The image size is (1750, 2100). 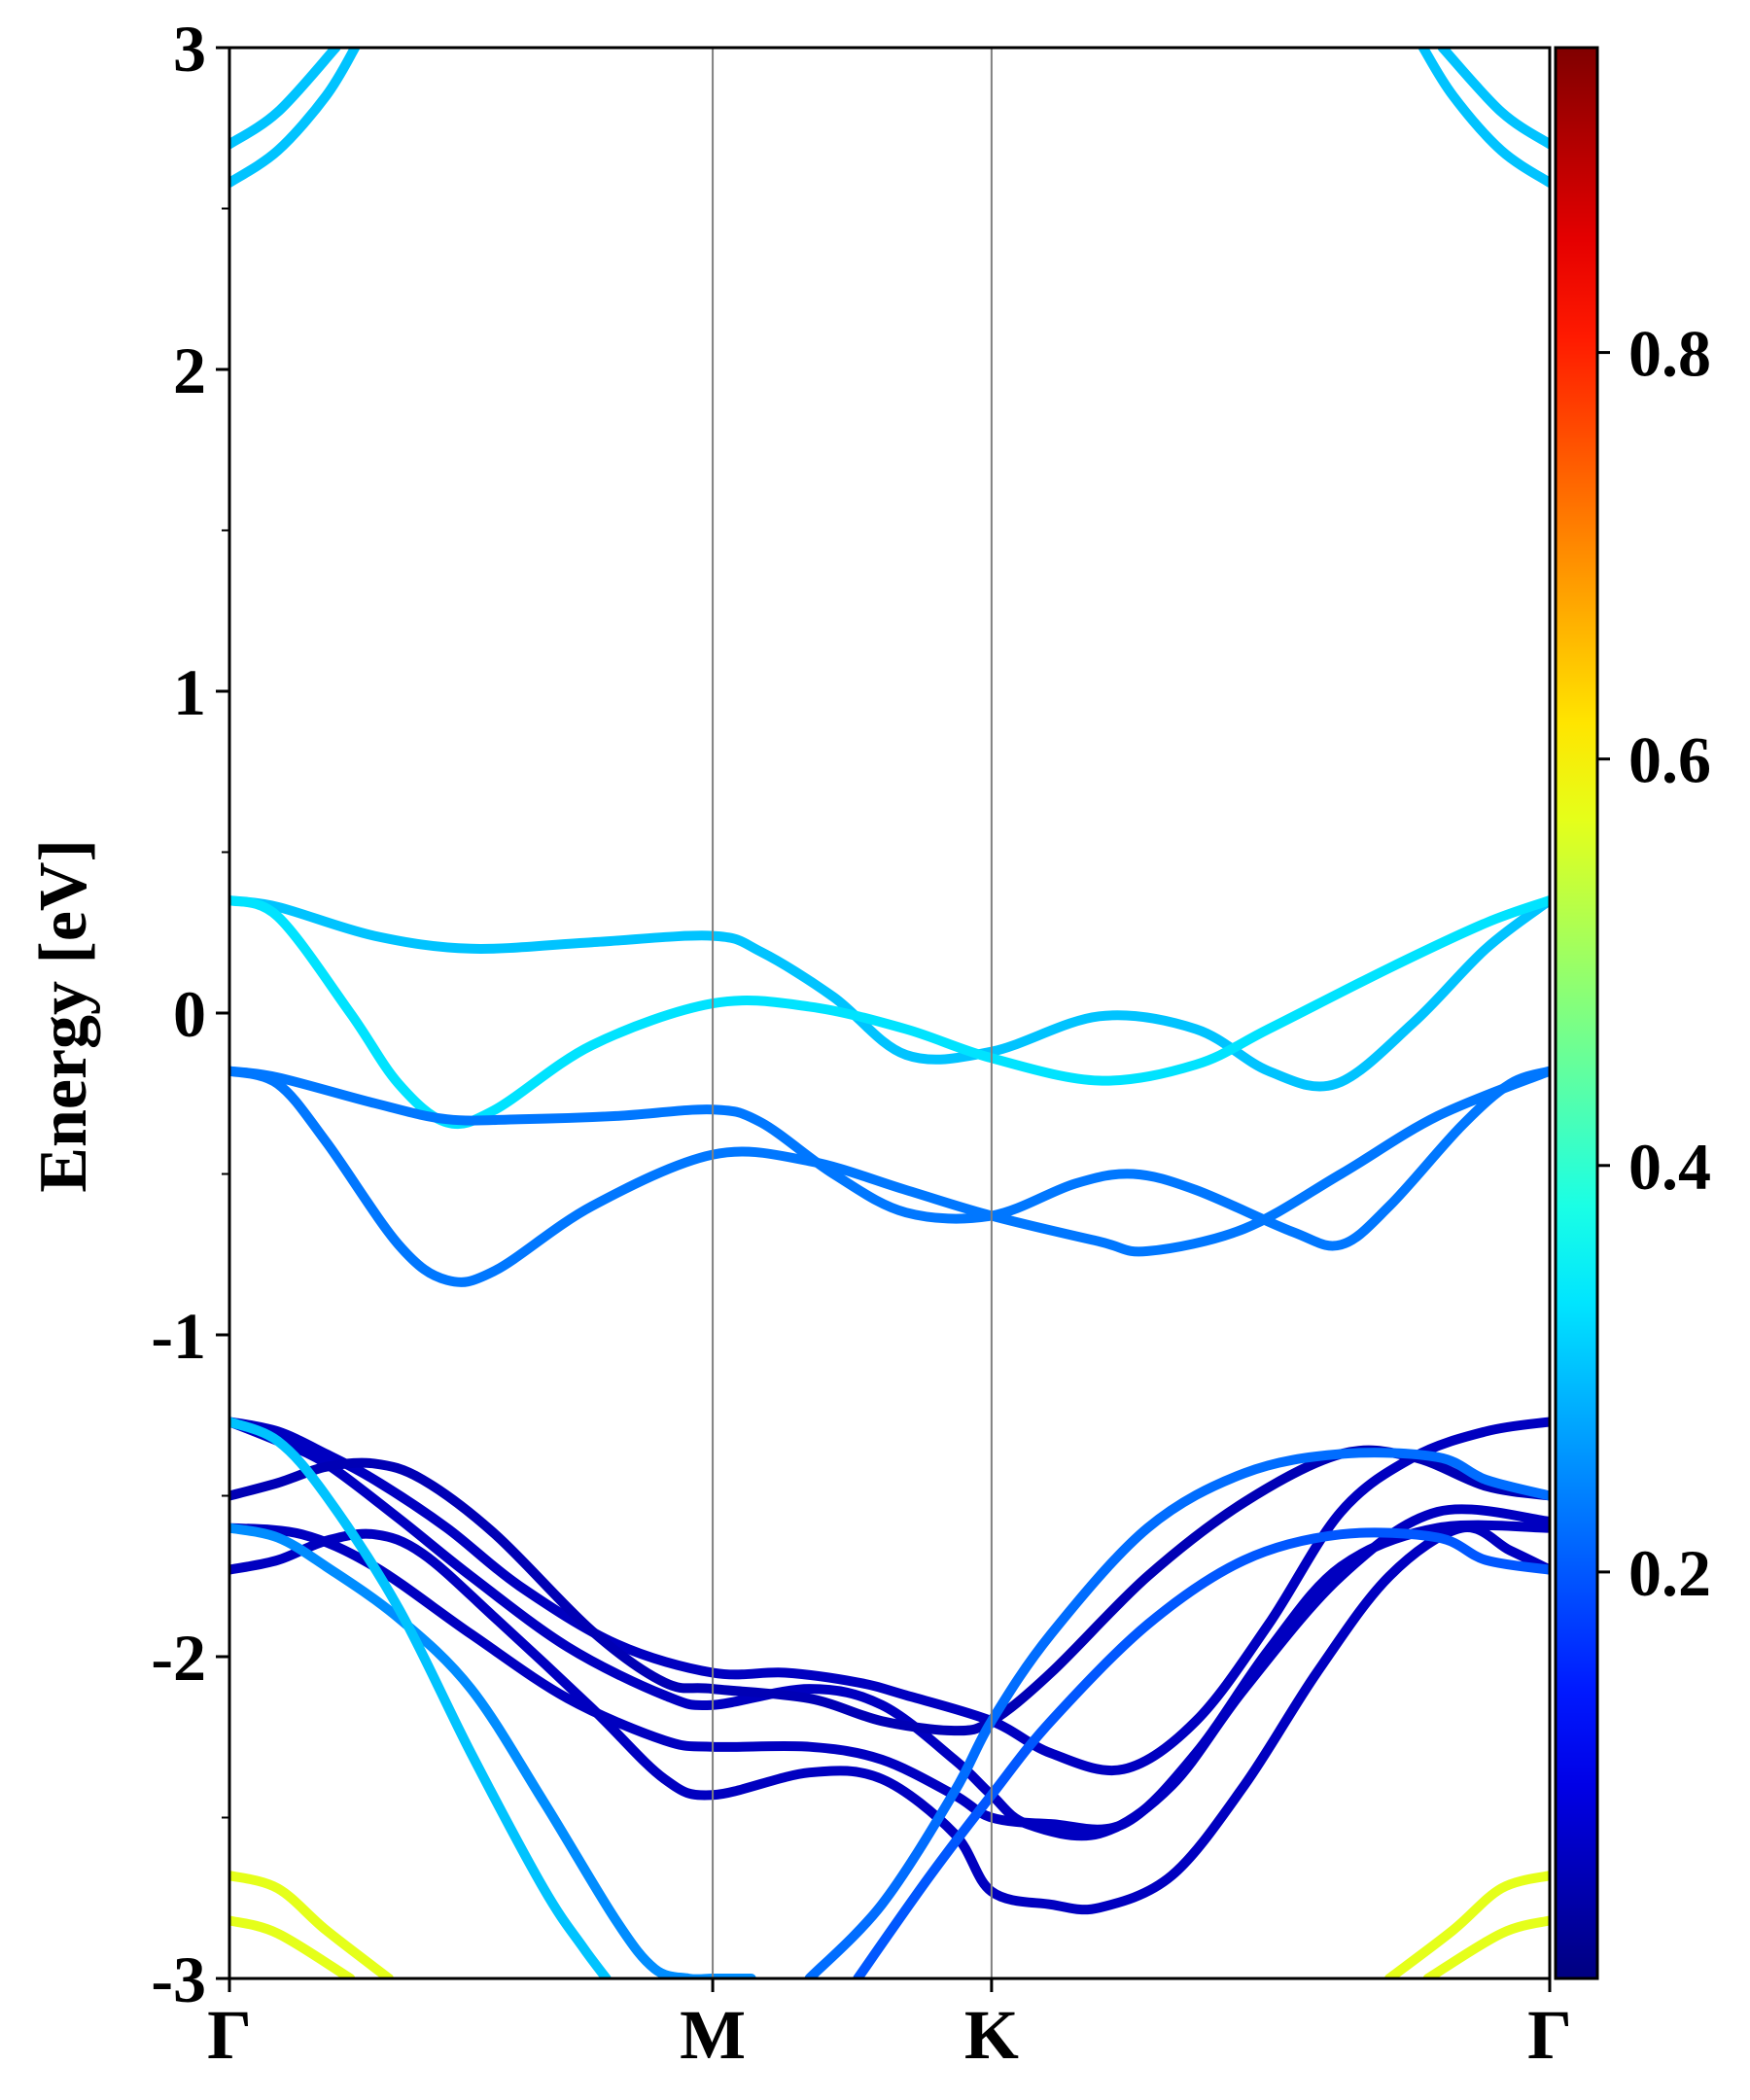 I want to click on x-tick-label-4: Γ, so click(x=1549, y=2035).